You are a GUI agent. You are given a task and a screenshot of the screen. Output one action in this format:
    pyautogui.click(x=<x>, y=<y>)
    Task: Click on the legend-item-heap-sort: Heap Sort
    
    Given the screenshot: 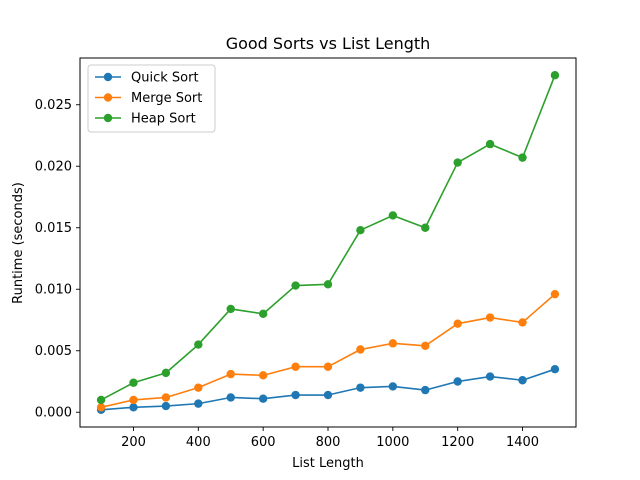 What is the action you would take?
    pyautogui.click(x=145, y=119)
    